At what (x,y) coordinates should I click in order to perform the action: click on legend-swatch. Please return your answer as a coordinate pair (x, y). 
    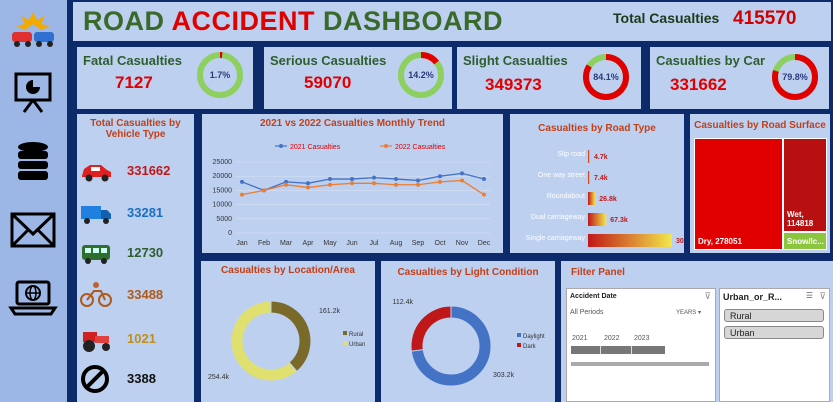
    Looking at the image, I should click on (345, 343).